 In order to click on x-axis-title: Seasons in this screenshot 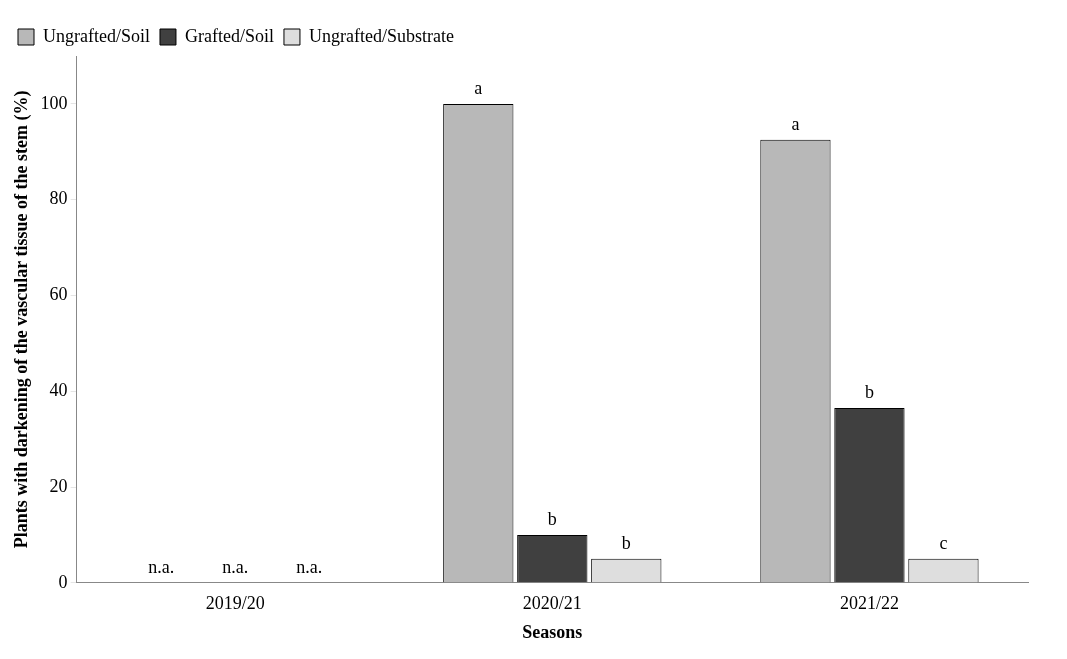, I will do `click(552, 631)`.